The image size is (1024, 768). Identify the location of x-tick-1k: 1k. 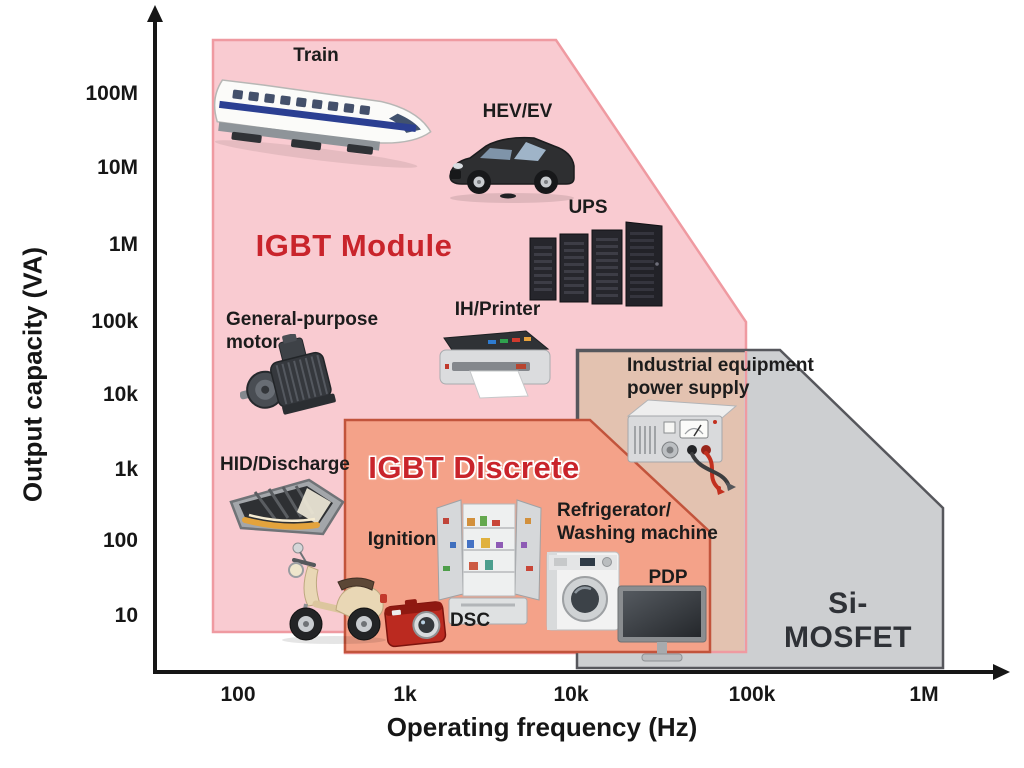
(405, 694).